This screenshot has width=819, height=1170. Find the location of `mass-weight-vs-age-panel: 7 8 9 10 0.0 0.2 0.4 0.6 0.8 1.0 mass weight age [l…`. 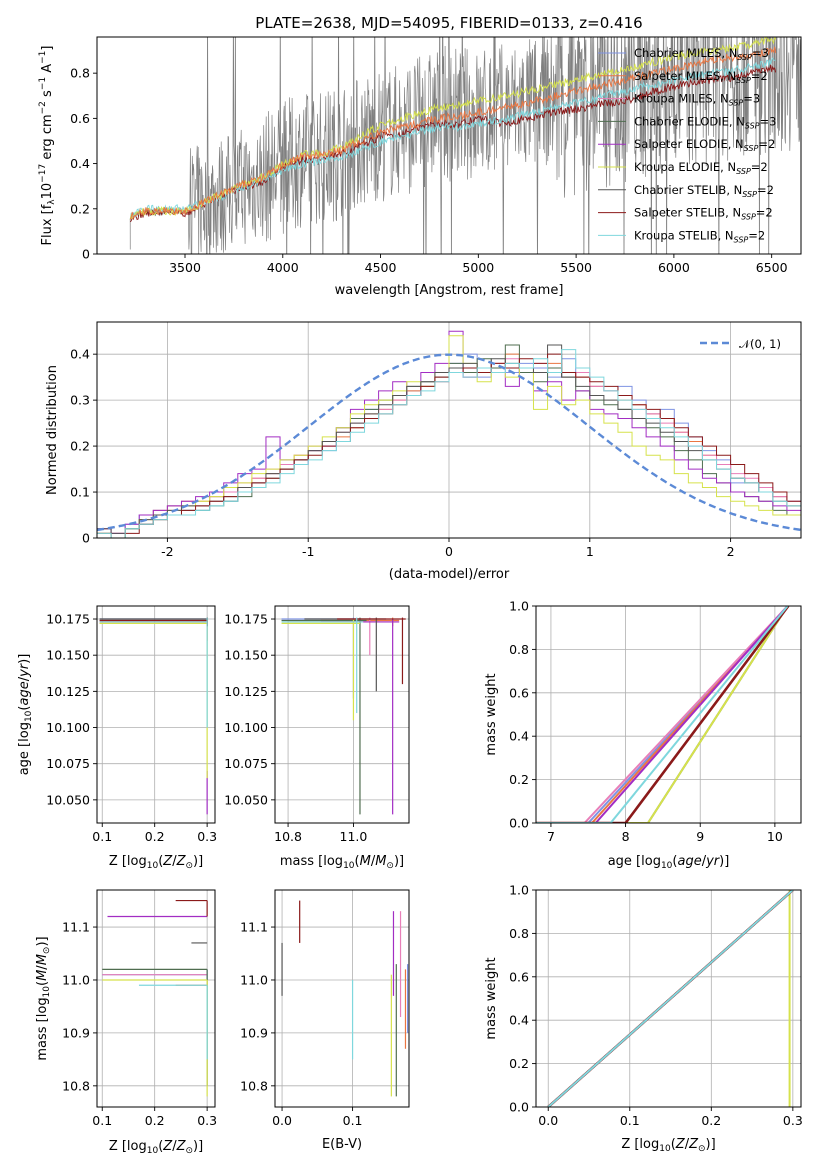

mass-weight-vs-age-panel: 7 8 9 10 0.0 0.2 0.4 0.6 0.8 1.0 mass weight age [l… is located at coordinates (643, 735).